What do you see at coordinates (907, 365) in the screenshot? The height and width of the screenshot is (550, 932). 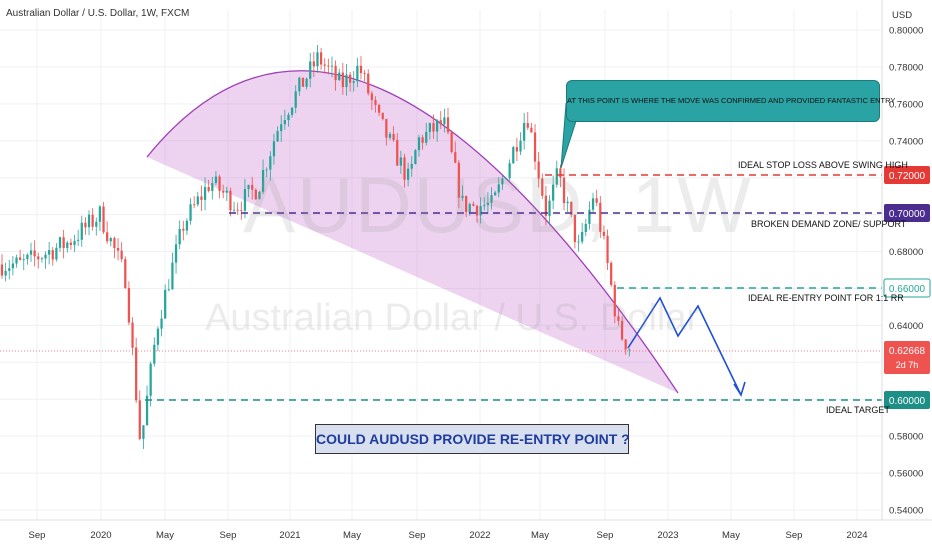 I see `countdown-badge-text: 2d 7h` at bounding box center [907, 365].